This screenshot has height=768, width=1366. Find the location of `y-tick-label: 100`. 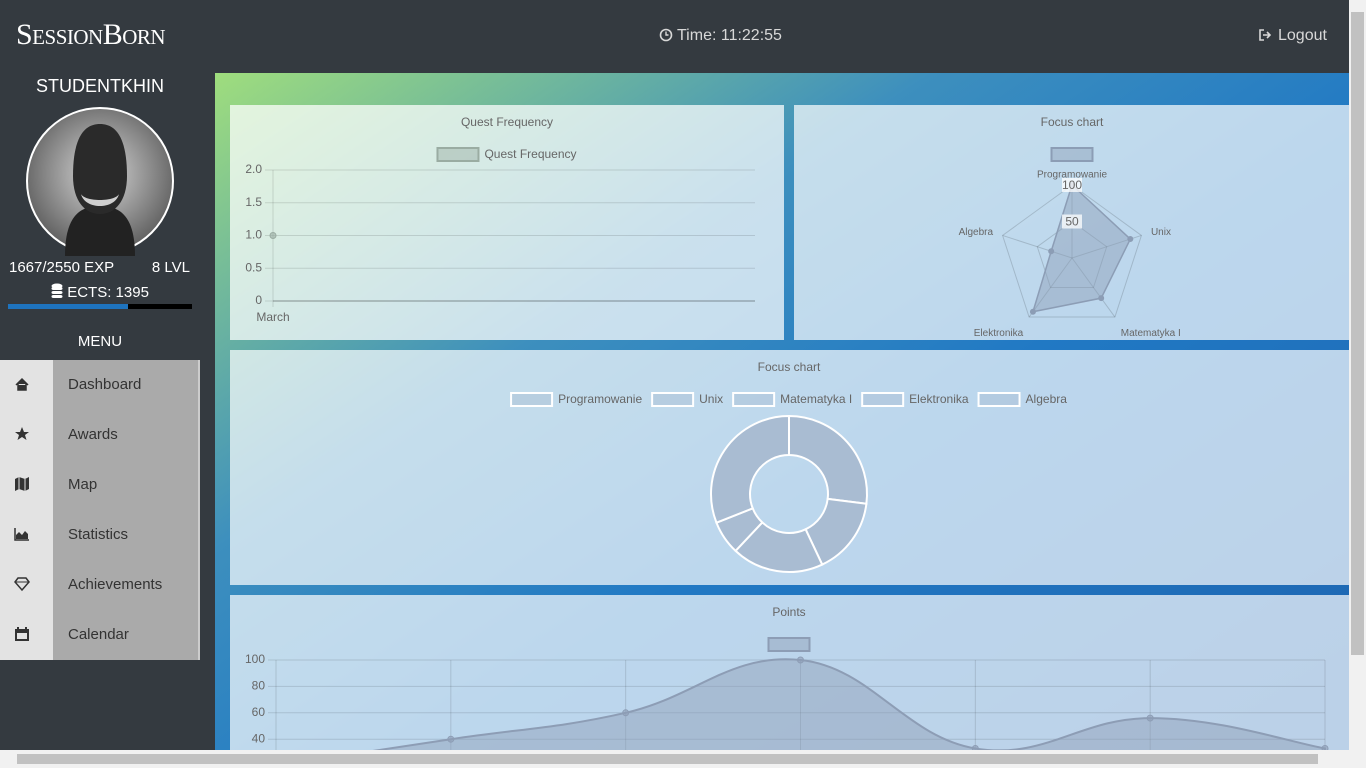

y-tick-label: 100 is located at coordinates (255, 659).